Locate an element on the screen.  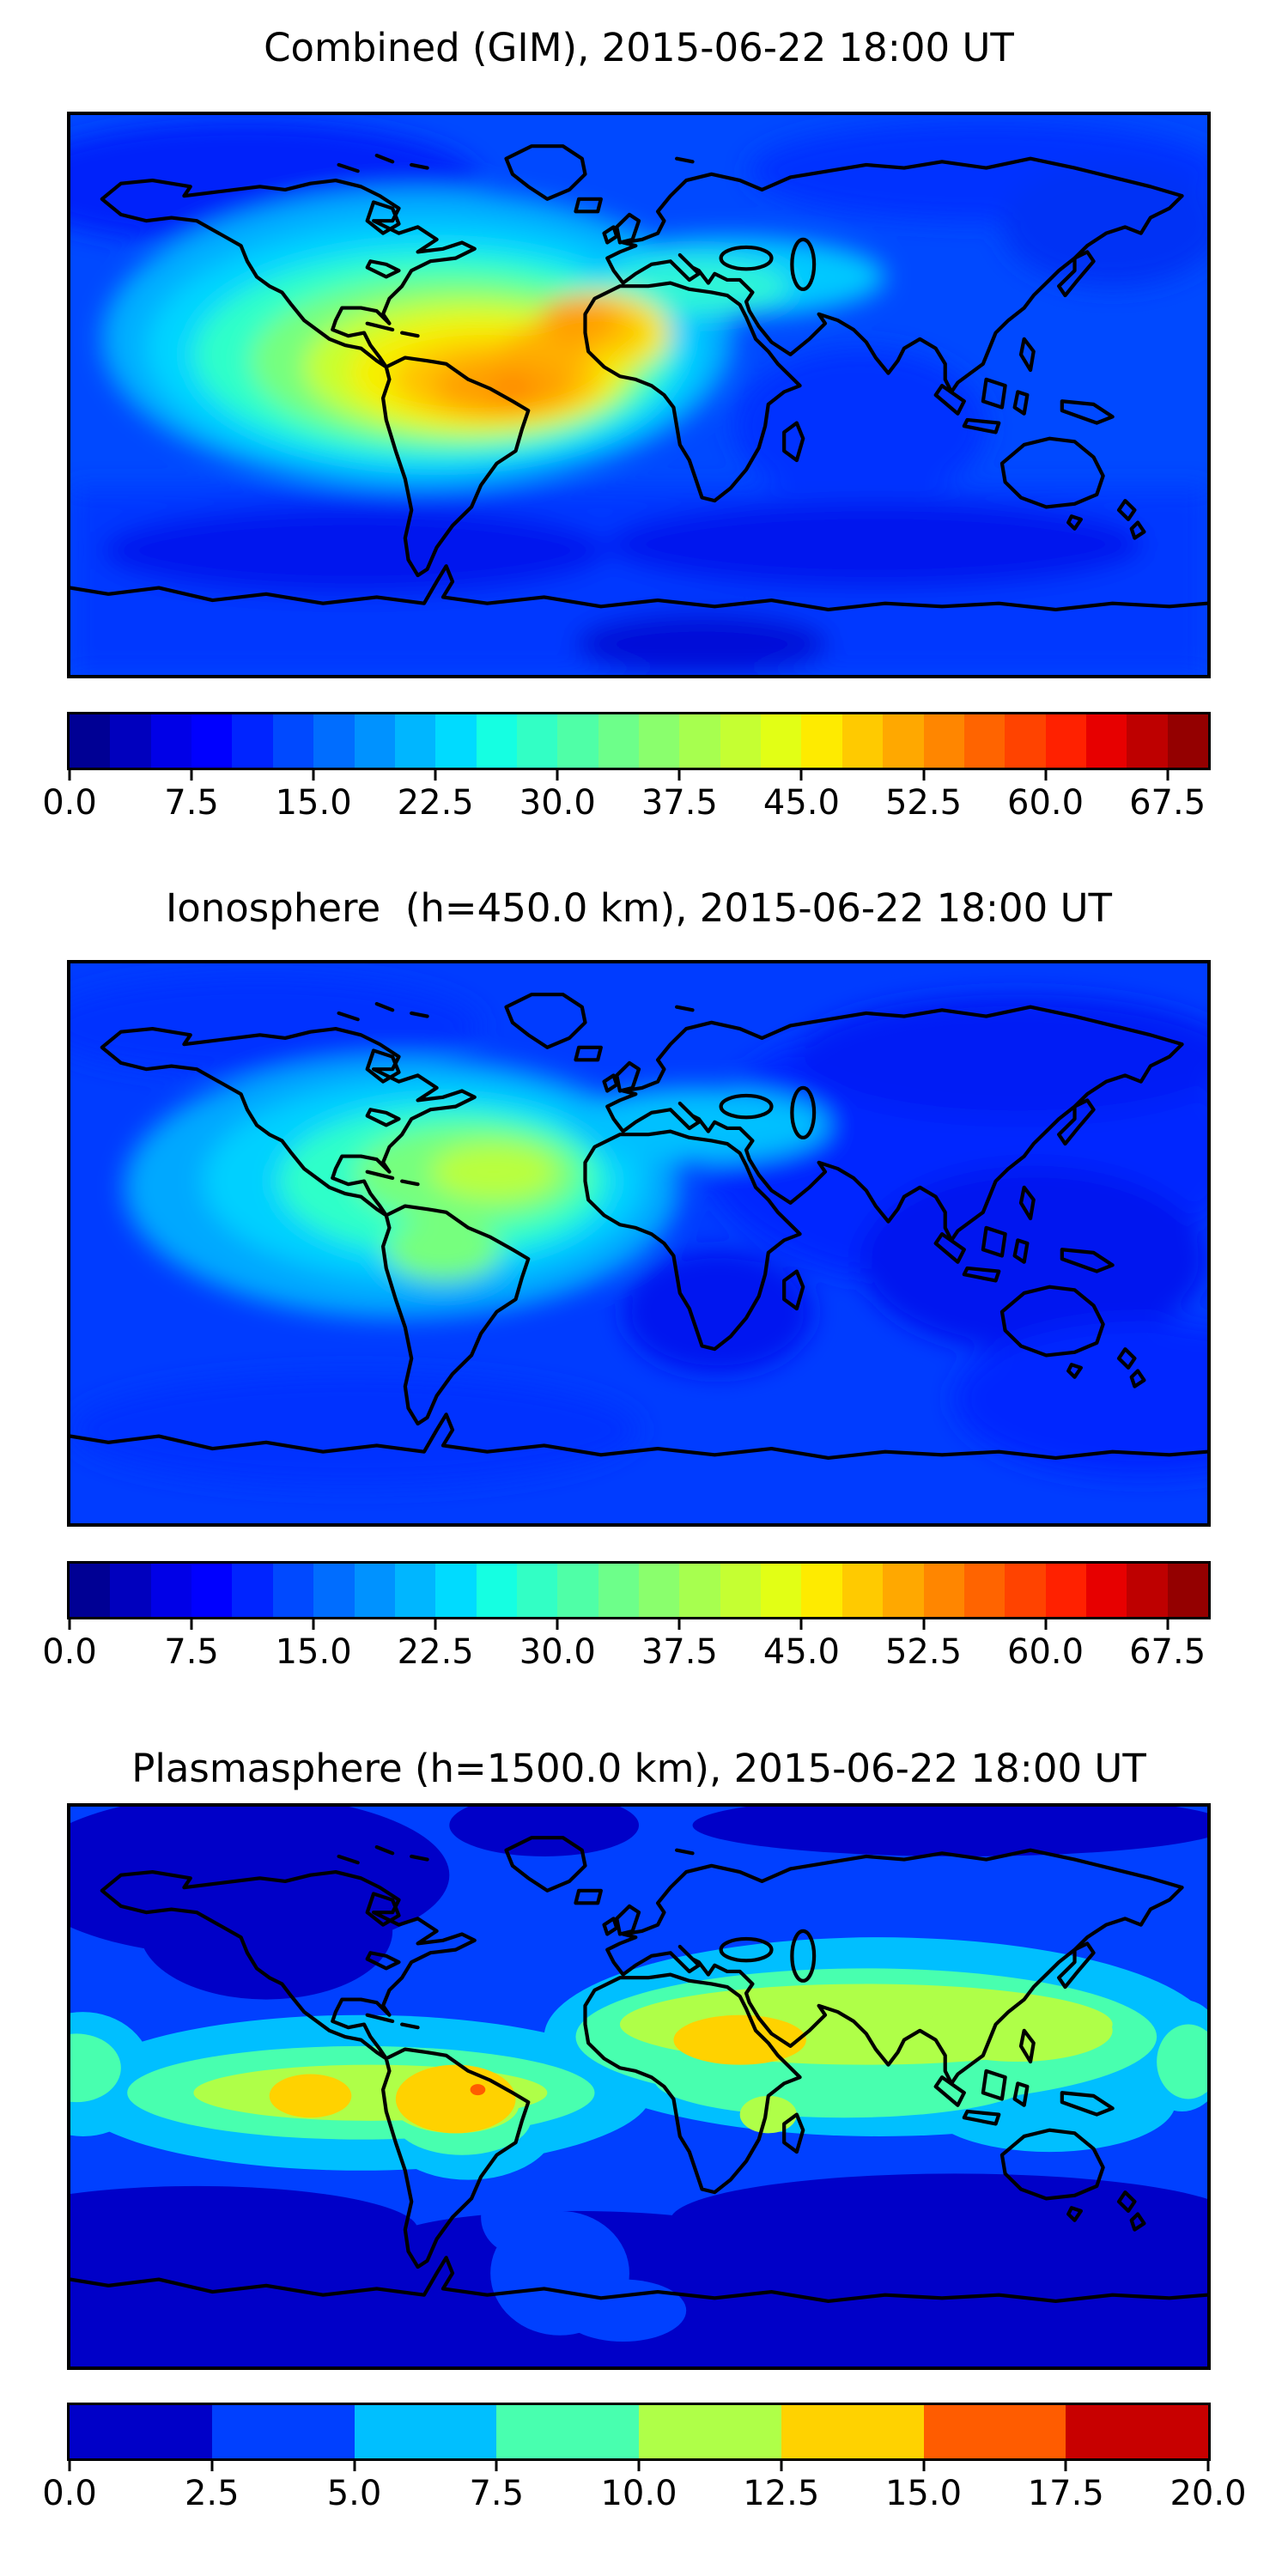
panel-2-colorbar: 0.0 7.5 15.0 22.5 30.0 37.5 45.0 52.5 60.0 67.5 is located at coordinates (627, 1616).